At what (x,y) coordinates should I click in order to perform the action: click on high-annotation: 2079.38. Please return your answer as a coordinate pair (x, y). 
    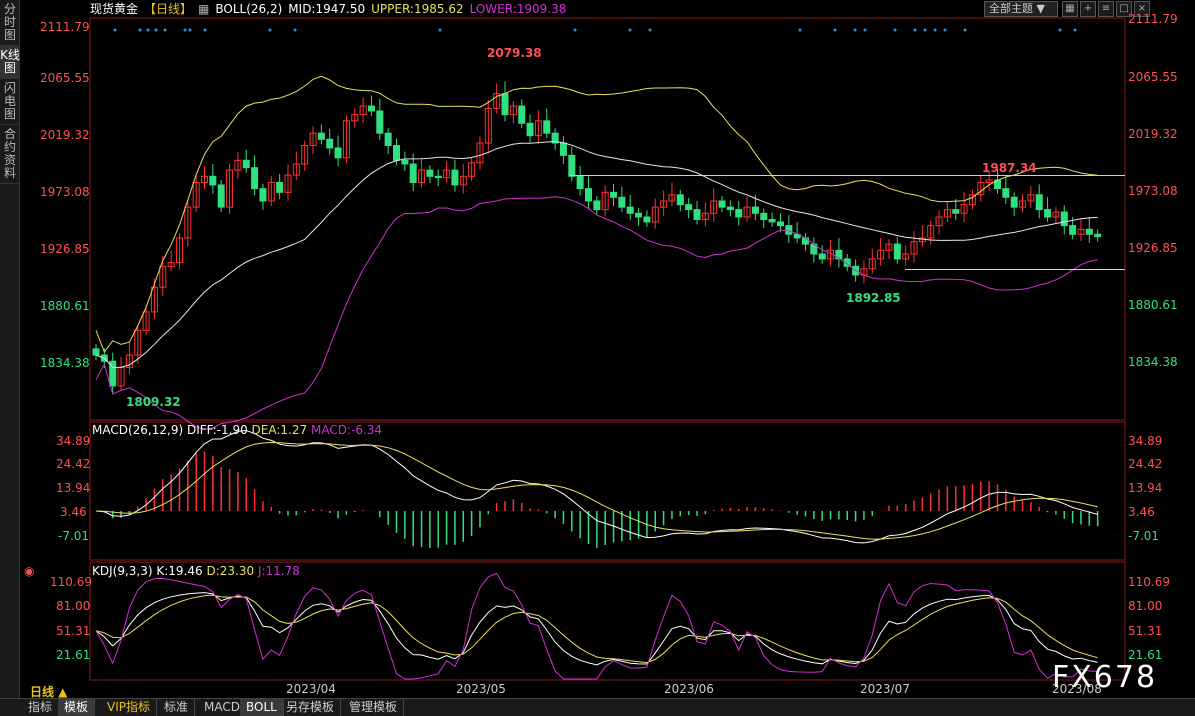
    Looking at the image, I should click on (514, 53).